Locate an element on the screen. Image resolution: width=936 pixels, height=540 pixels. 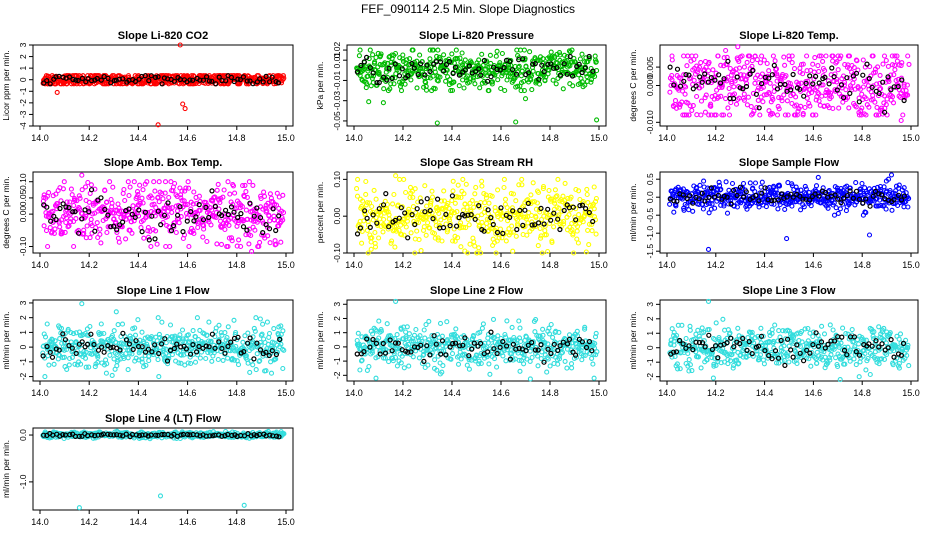
y-tick-label: -1 is located at coordinates (337, 361).